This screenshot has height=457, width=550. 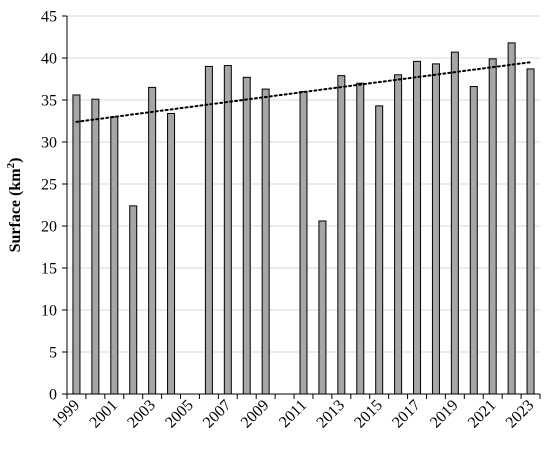 I want to click on y-tick-label-5: 5, so click(x=53, y=353).